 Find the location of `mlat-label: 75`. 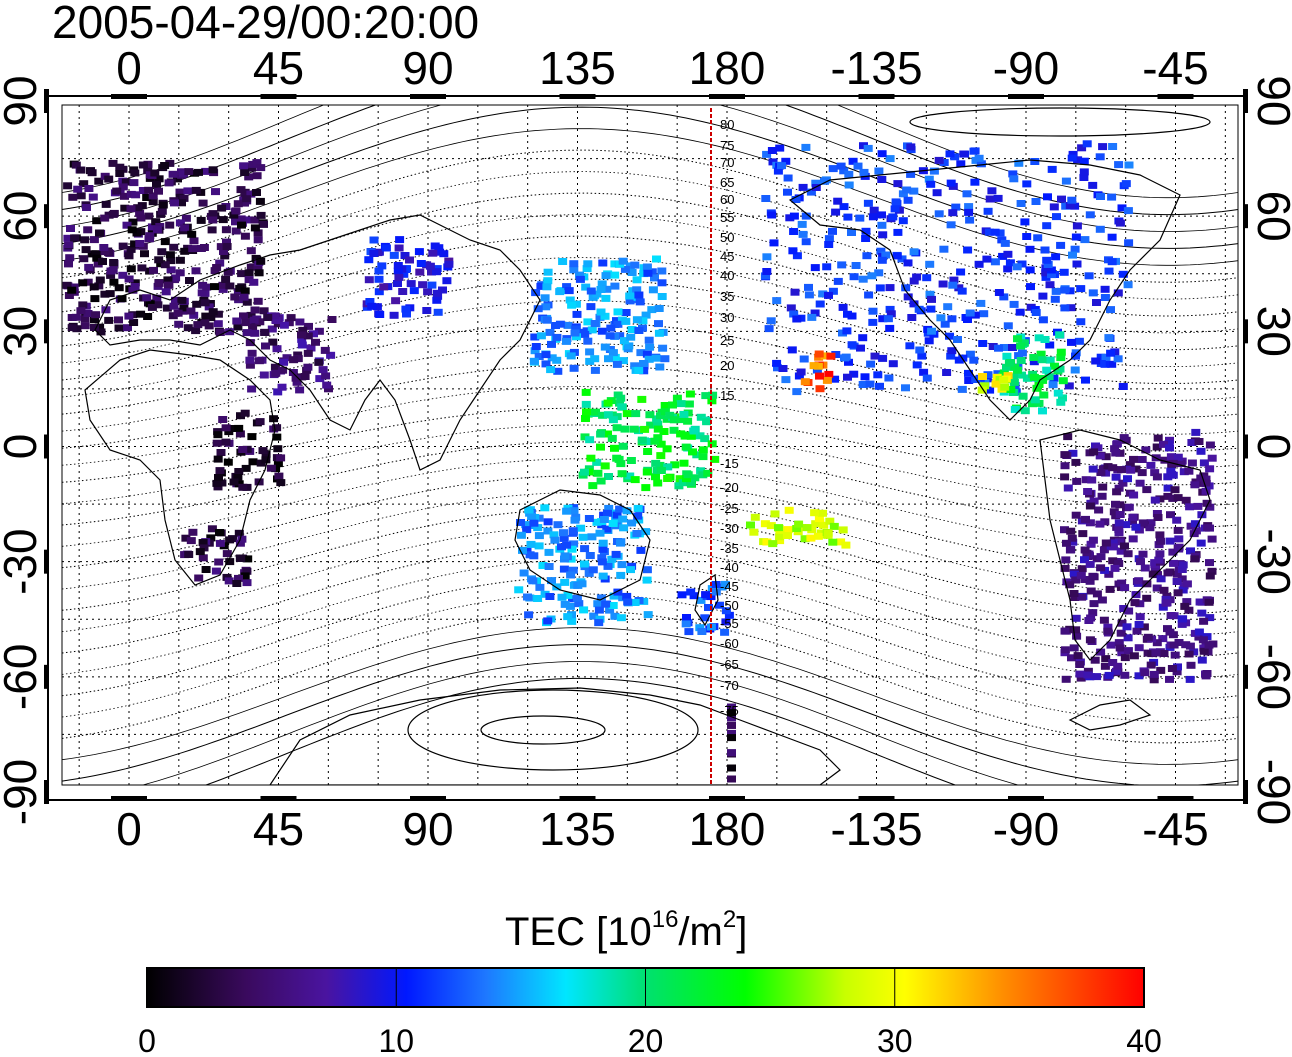

mlat-label: 75 is located at coordinates (727, 145).